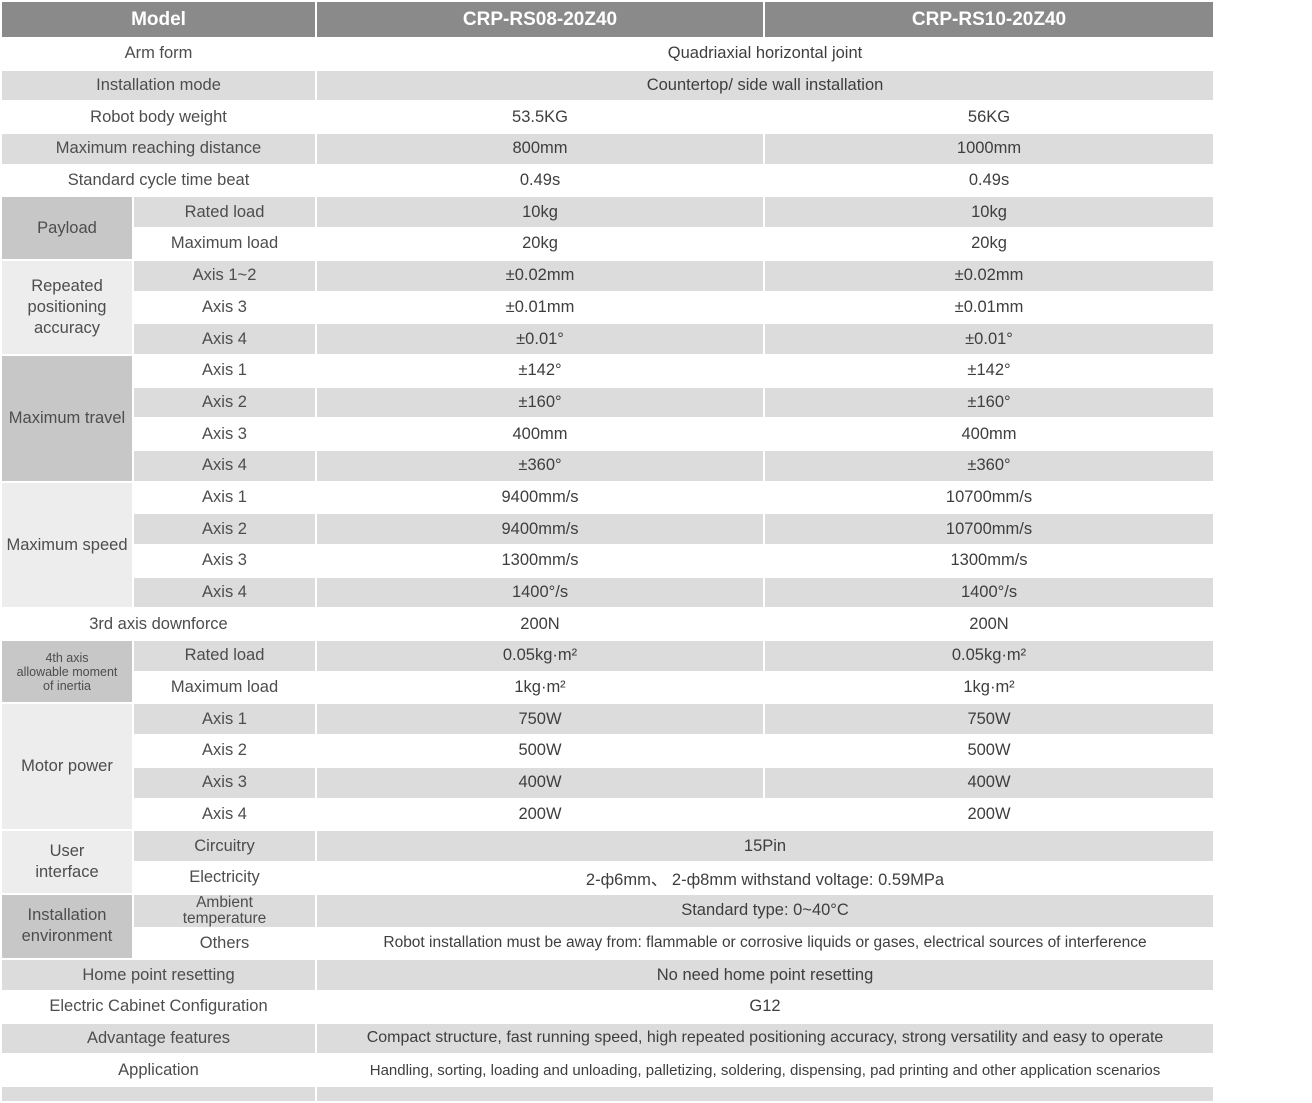 The image size is (1312, 1103). Describe the element at coordinates (225, 339) in the screenshot. I see `accuracy-axis4-label: Axis 4` at that location.